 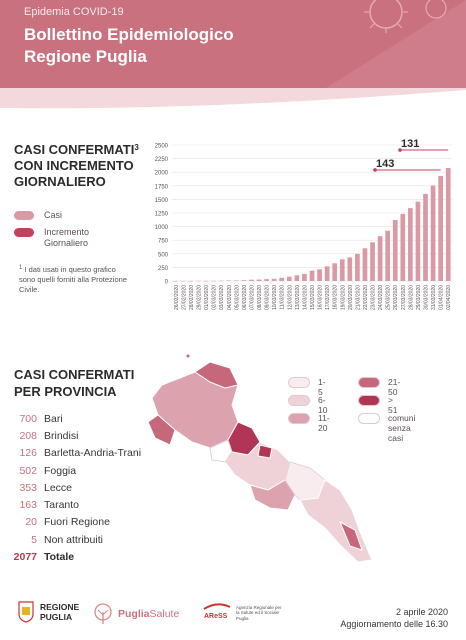 I want to click on logo1-line1: REGIONE, so click(x=60, y=607).